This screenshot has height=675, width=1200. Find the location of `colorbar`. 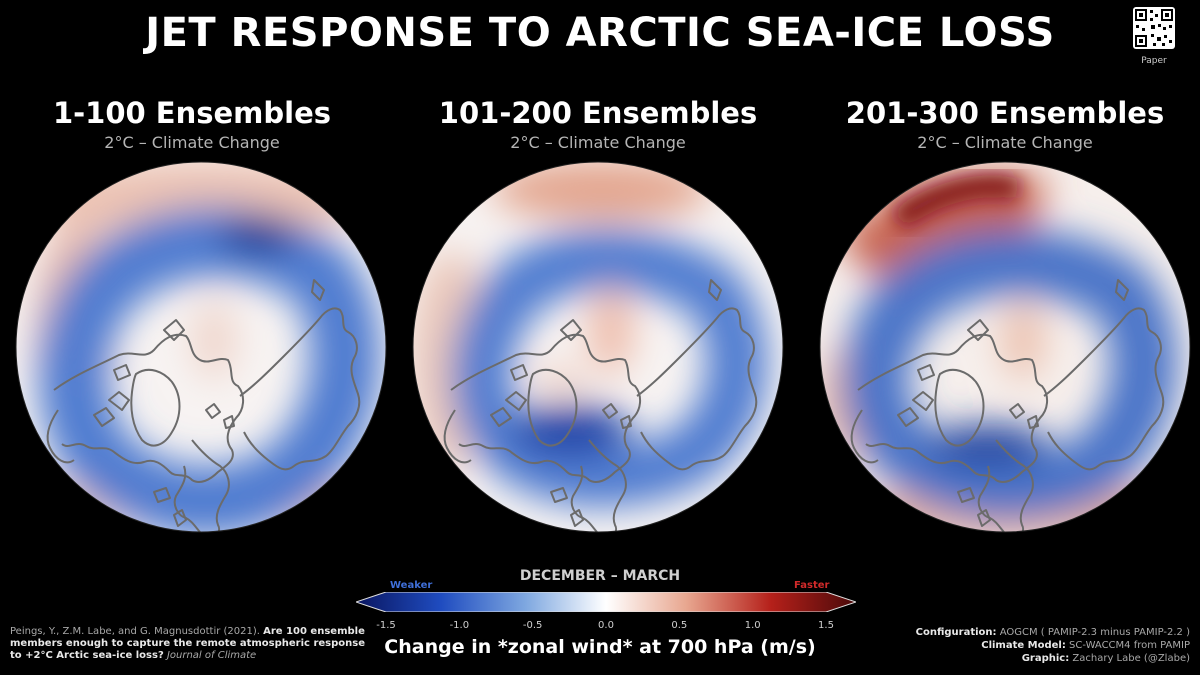

colorbar is located at coordinates (606, 602).